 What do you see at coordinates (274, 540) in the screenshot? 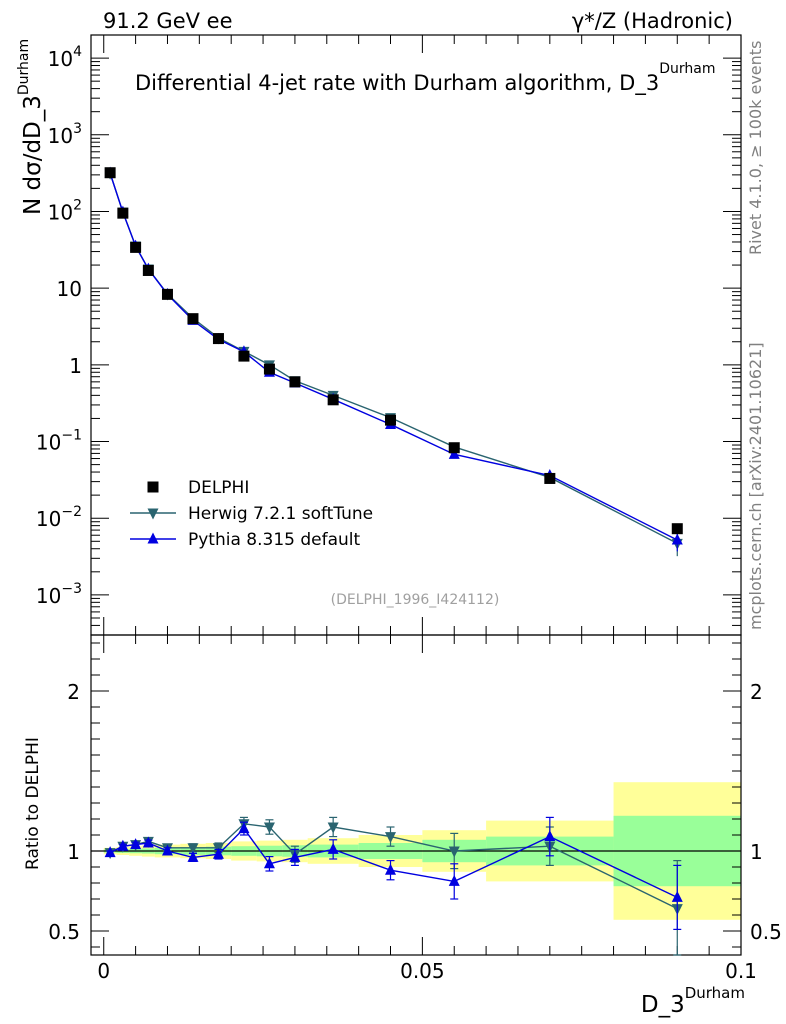
I see `legend-label-pythia: Pythia 8.315 default` at bounding box center [274, 540].